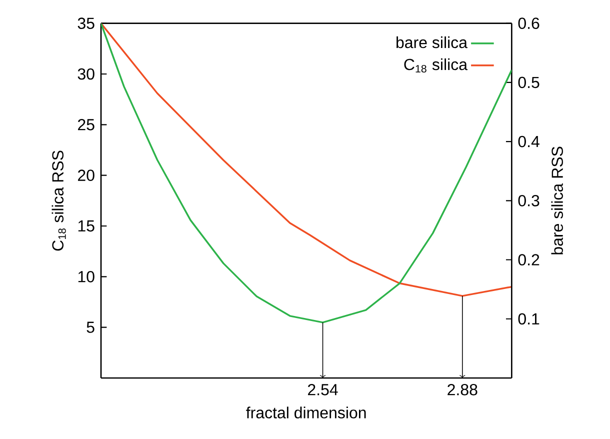 The width and height of the screenshot is (610, 439). I want to click on y2-tick-label: 0.6, so click(529, 23).